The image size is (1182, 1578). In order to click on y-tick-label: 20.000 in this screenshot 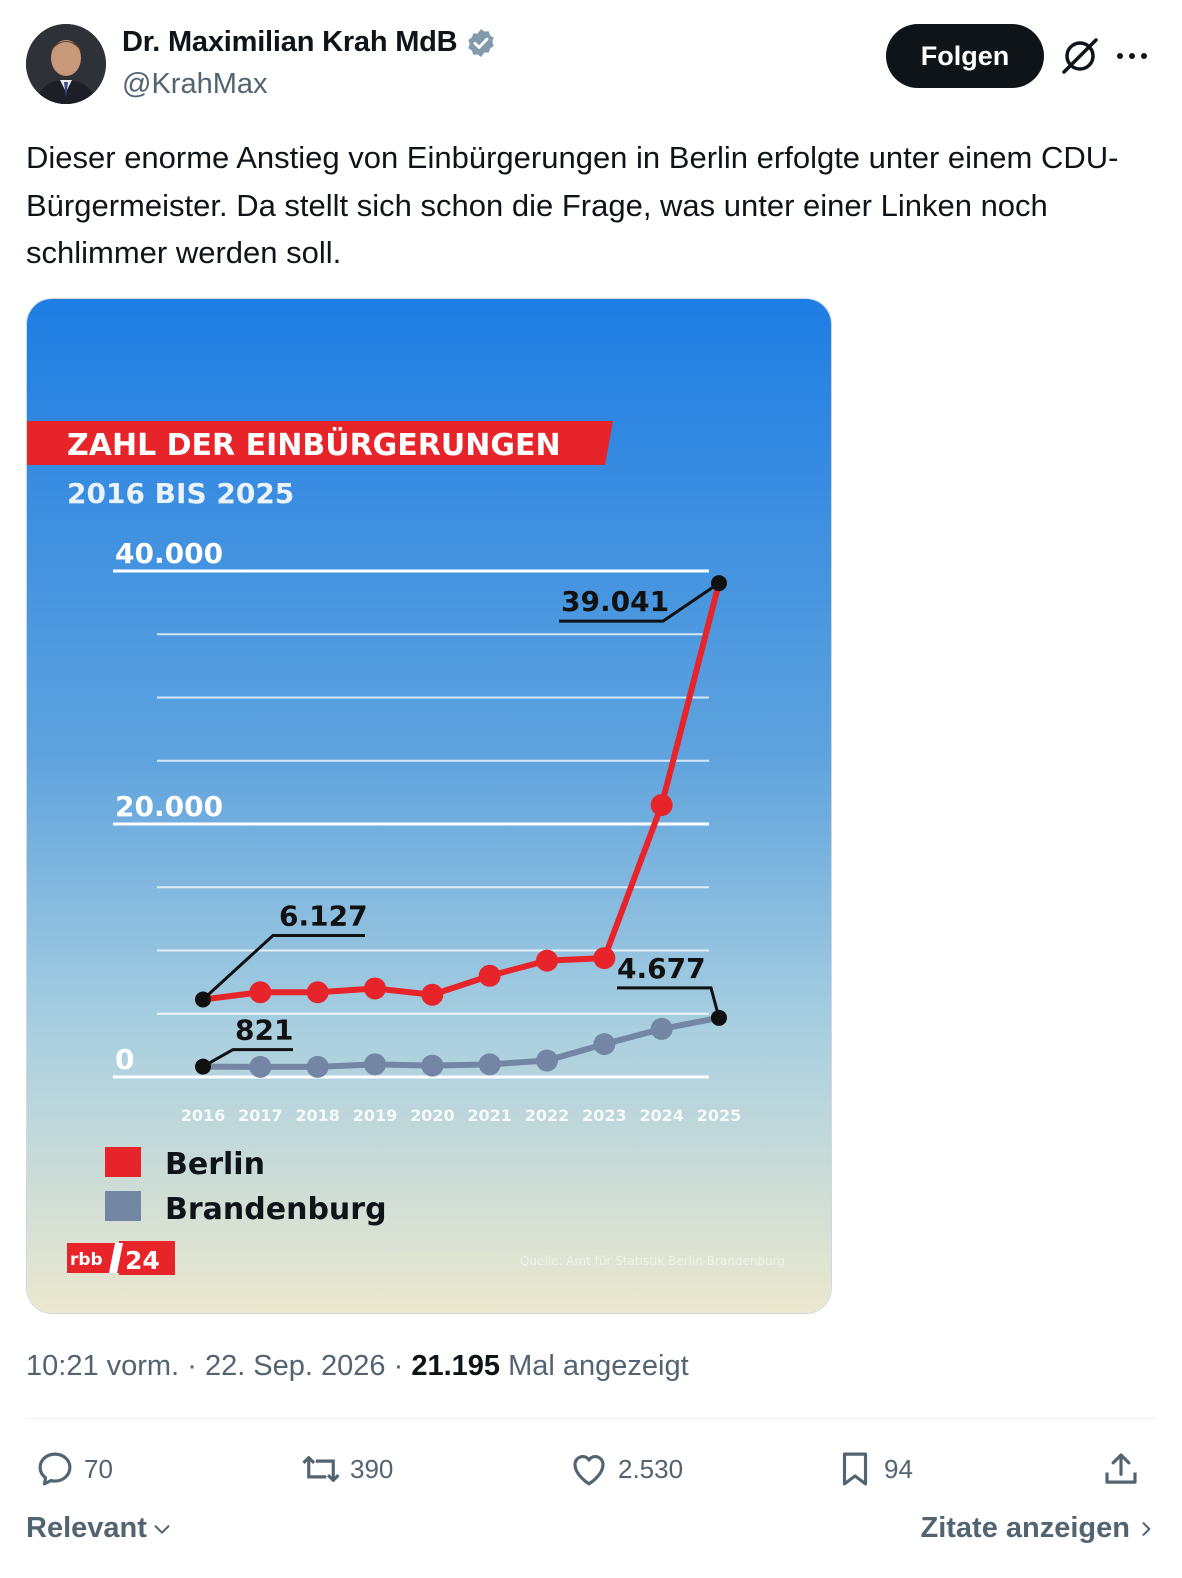, I will do `click(169, 806)`.